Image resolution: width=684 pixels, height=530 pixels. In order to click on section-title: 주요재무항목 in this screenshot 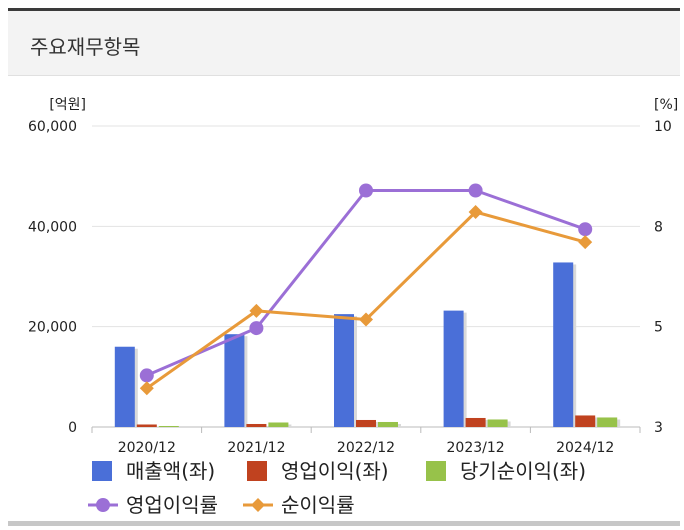, I will do `click(85, 47)`.